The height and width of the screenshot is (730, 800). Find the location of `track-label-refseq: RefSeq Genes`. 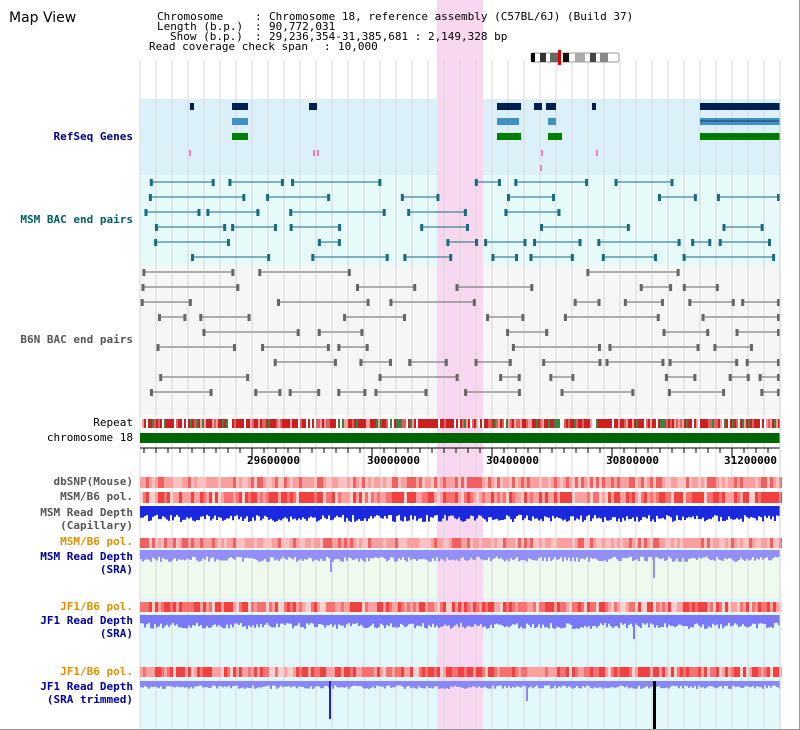

track-label-refseq: RefSeq Genes is located at coordinates (93, 136).